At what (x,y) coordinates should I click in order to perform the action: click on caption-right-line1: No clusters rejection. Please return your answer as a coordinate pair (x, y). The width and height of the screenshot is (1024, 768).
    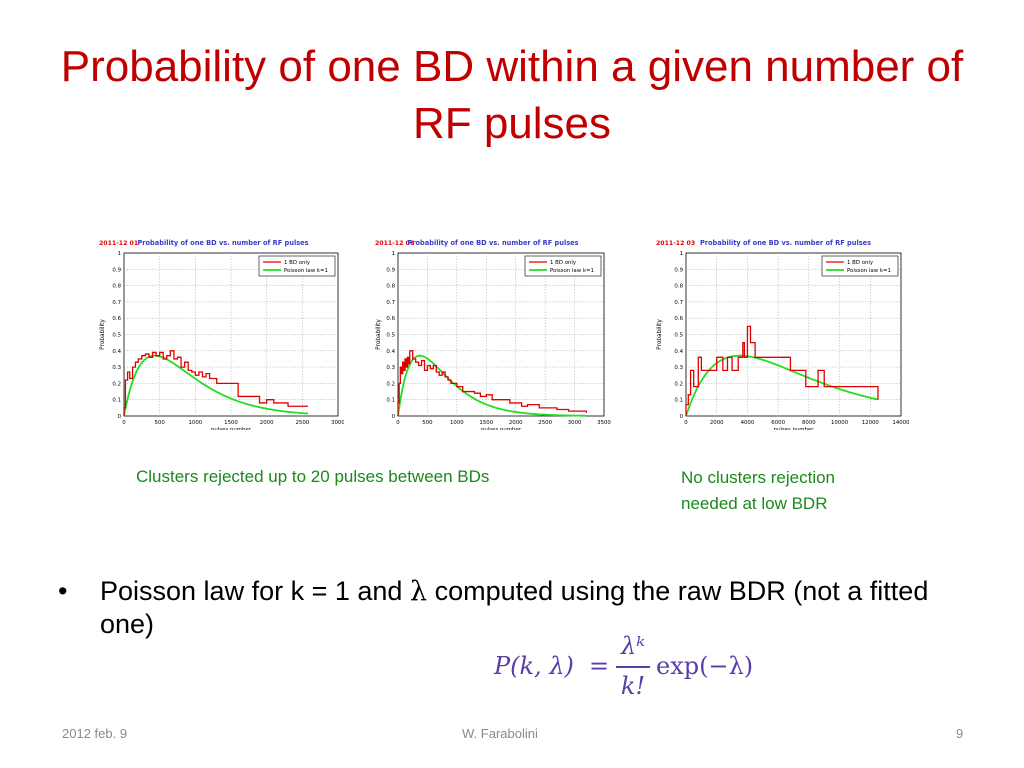
    Looking at the image, I should click on (758, 477).